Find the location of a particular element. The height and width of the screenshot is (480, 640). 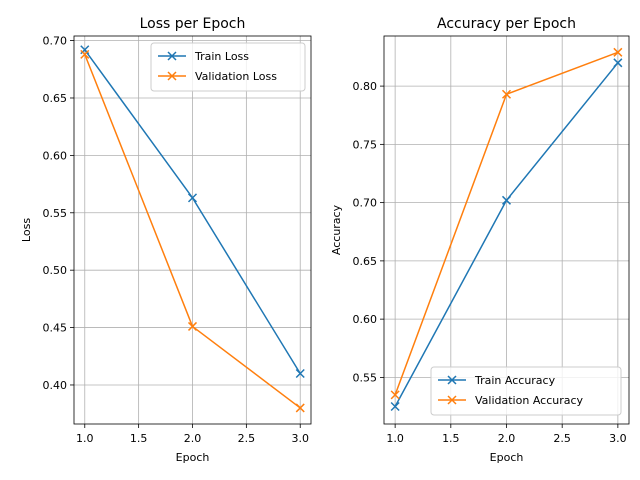

y-axis-label: Loss is located at coordinates (26, 230).